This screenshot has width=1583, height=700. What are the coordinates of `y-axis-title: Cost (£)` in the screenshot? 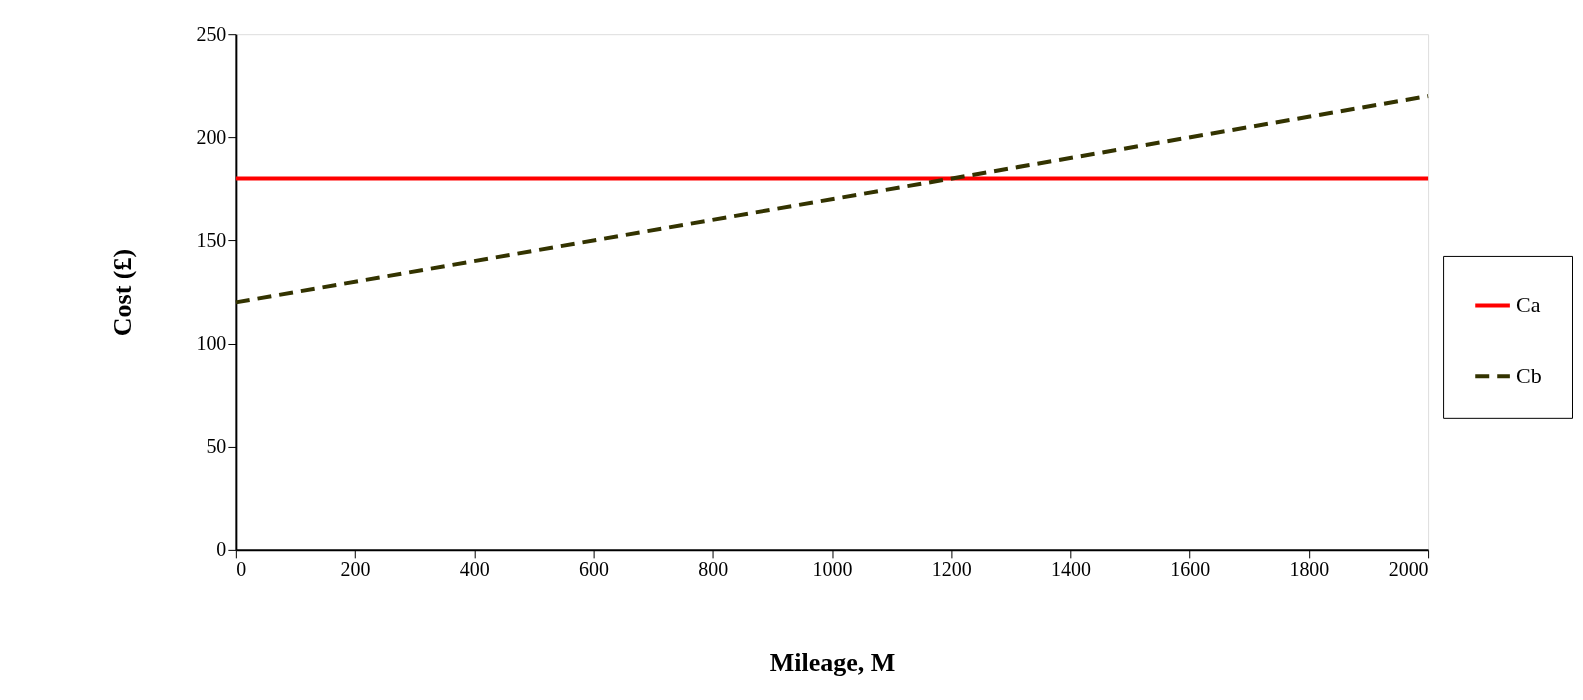 It's located at (123, 292).